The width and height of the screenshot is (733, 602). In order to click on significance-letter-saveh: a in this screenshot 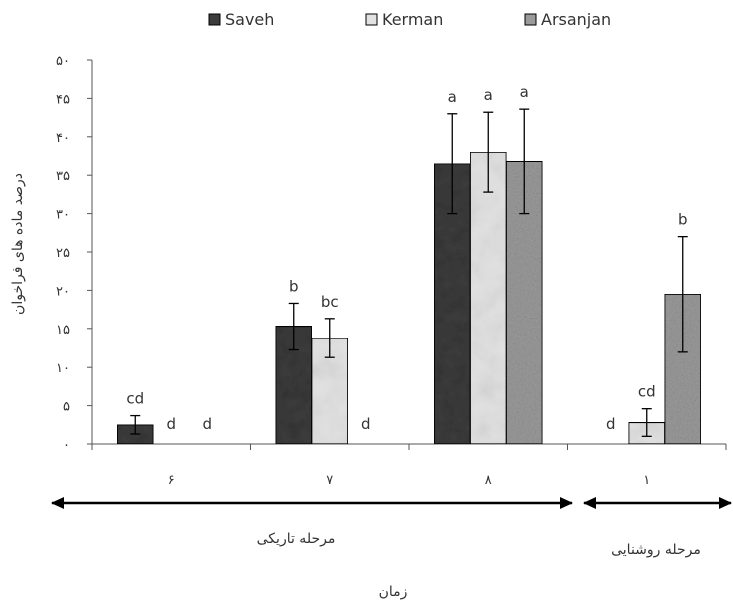, I will do `click(452, 97)`.